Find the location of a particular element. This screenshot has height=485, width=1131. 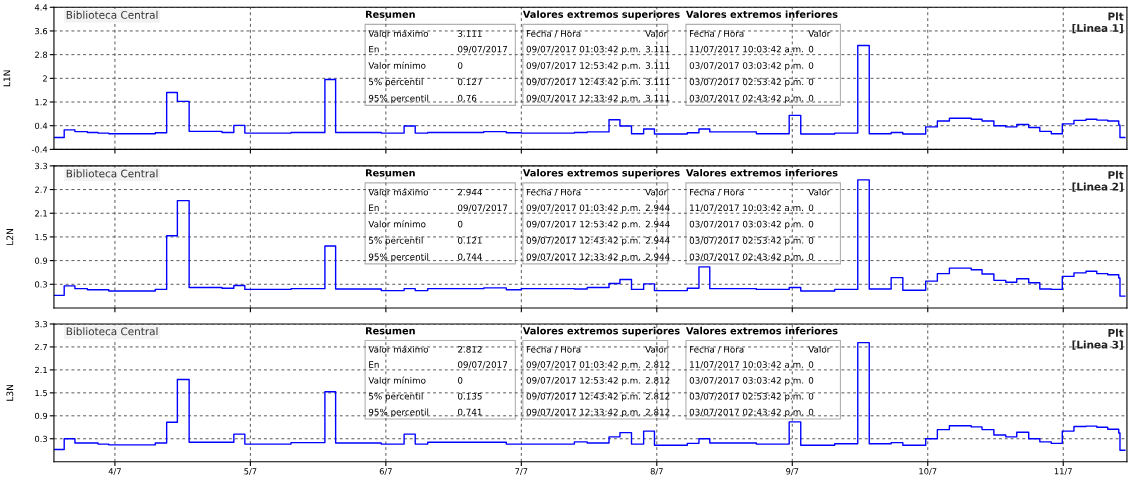

annotation: Resumen is located at coordinates (390, 14).